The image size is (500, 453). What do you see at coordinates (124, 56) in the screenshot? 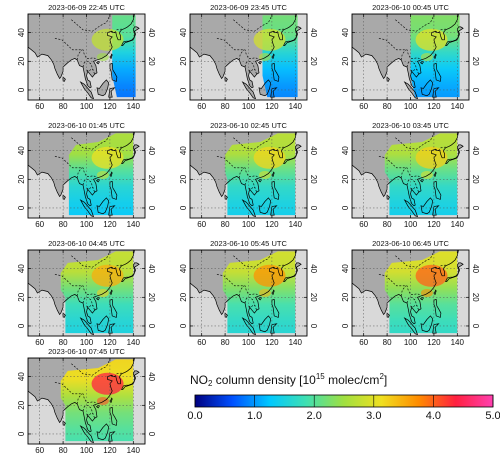
I see `no2-swath` at bounding box center [124, 56].